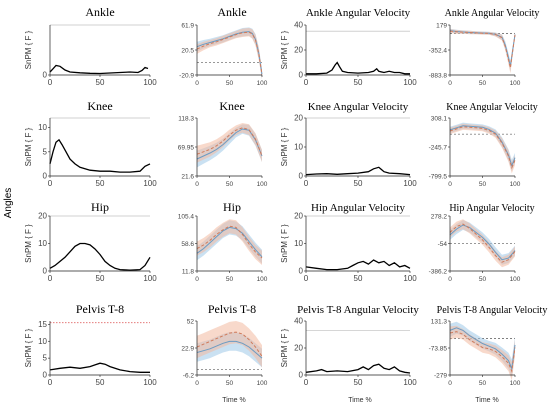  What do you see at coordinates (438, 51) in the screenshot?
I see `y-tick-label: -352.4` at bounding box center [438, 51].